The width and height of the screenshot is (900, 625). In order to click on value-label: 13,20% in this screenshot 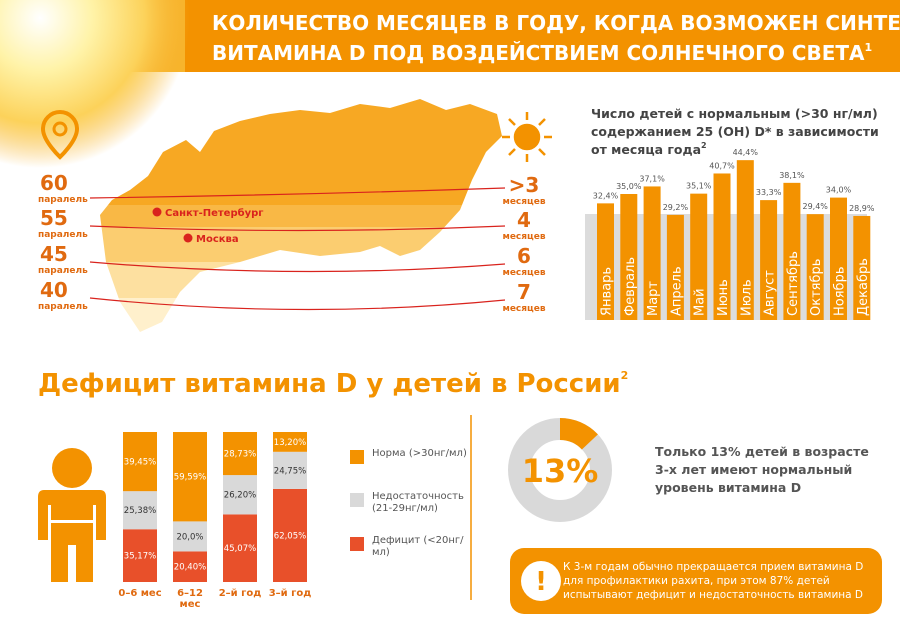, I will do `click(290, 443)`.